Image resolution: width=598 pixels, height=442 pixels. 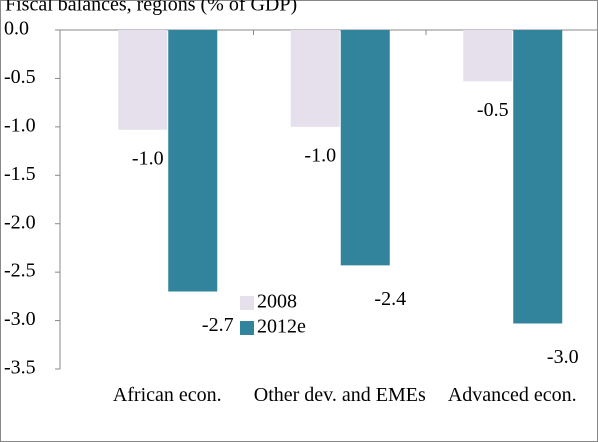 I want to click on y-tick-label: 0.0, so click(x=16, y=29).